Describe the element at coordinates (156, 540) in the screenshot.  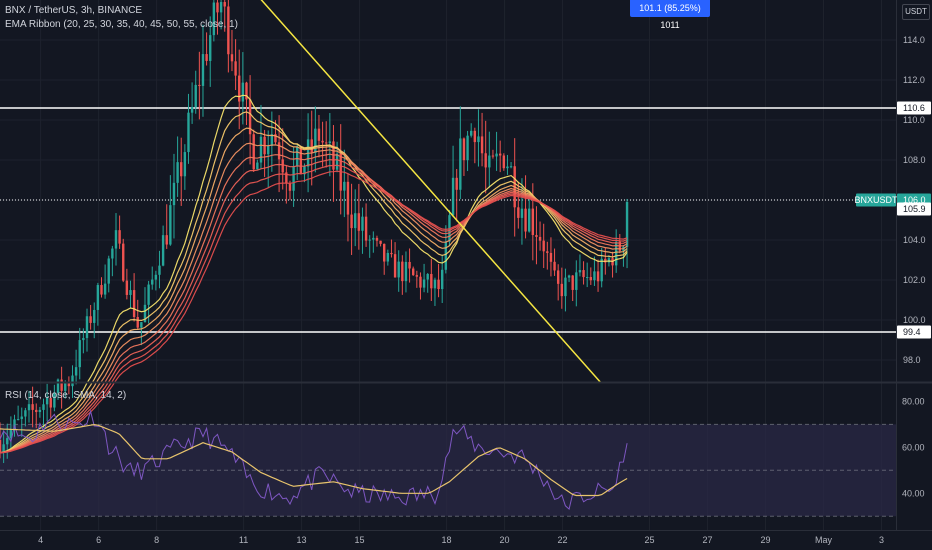
I see `time-tick-label: 8` at that location.